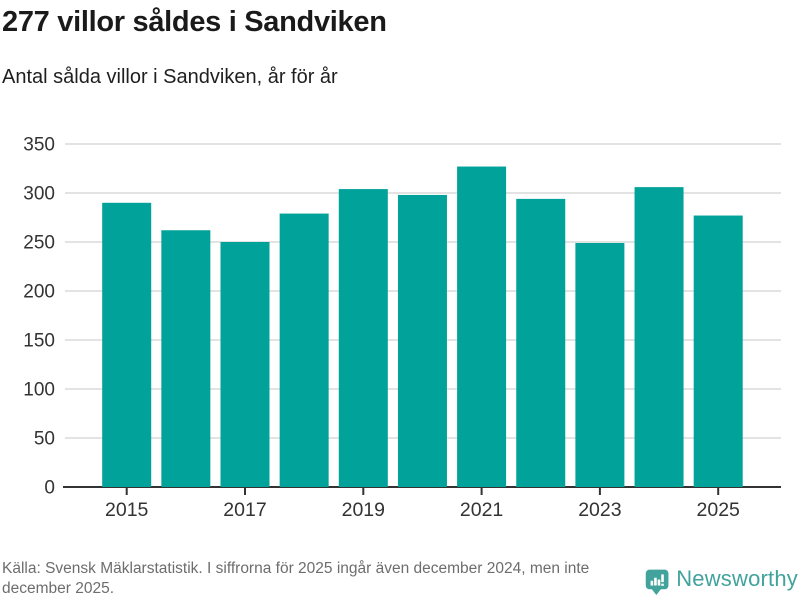  Describe the element at coordinates (363, 338) in the screenshot. I see `bar-2019` at that location.